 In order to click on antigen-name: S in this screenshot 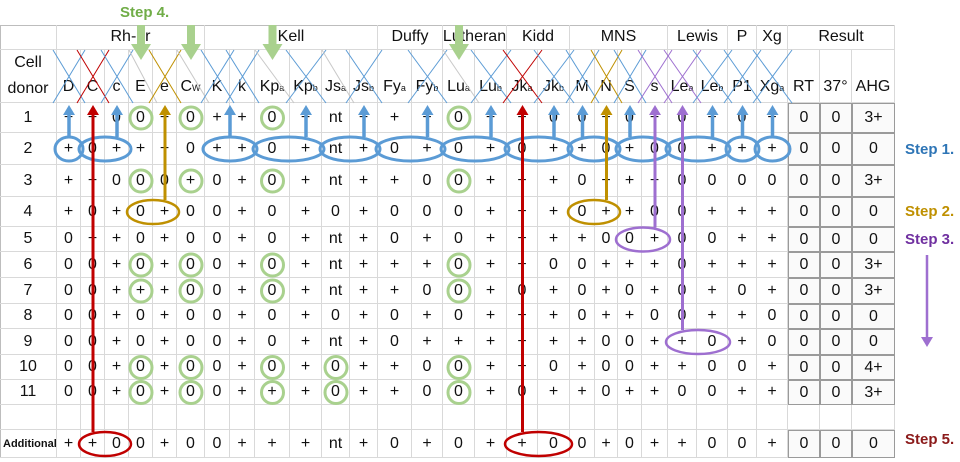, I will do `click(629, 86)`.